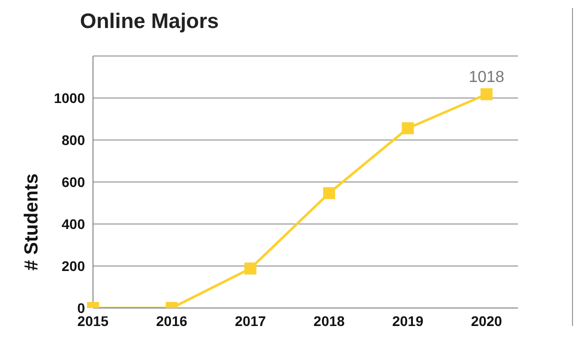  What do you see at coordinates (408, 320) in the screenshot?
I see `x-tick-label: 2019` at bounding box center [408, 320].